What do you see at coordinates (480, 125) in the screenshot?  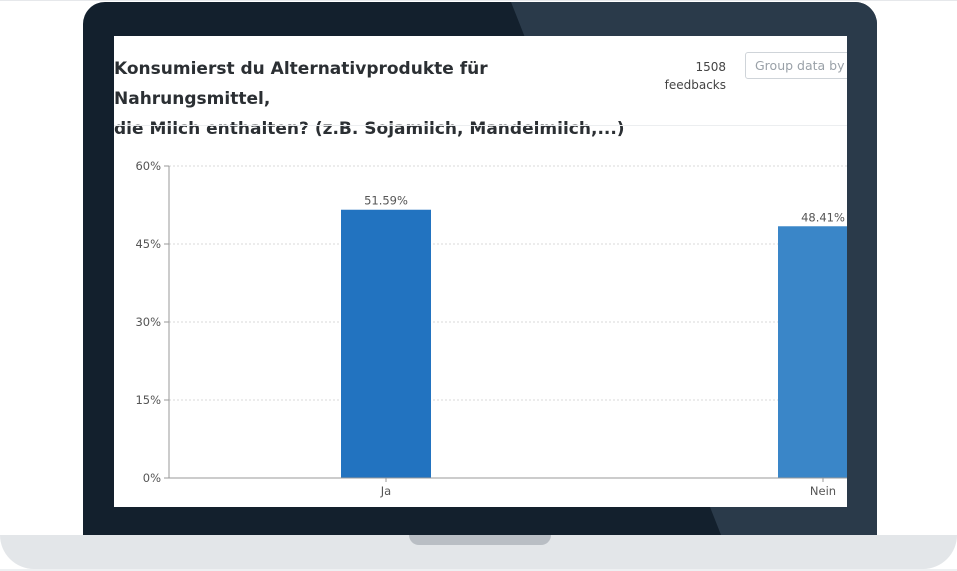 I see `header-divider` at bounding box center [480, 125].